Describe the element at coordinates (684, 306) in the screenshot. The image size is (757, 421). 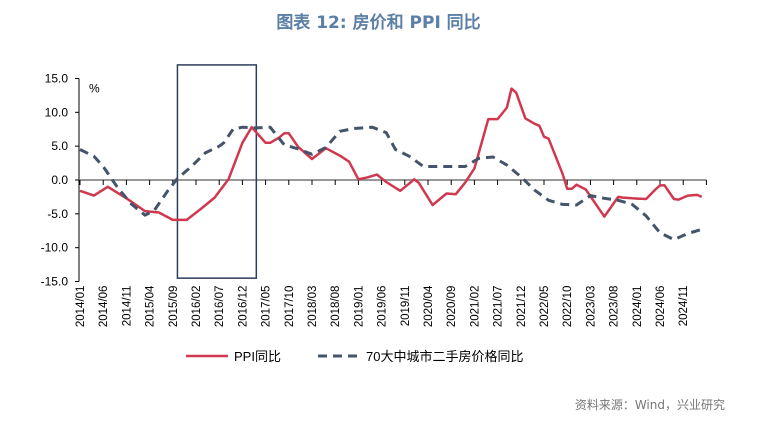
I see `x-tick-label: 2024/11` at that location.